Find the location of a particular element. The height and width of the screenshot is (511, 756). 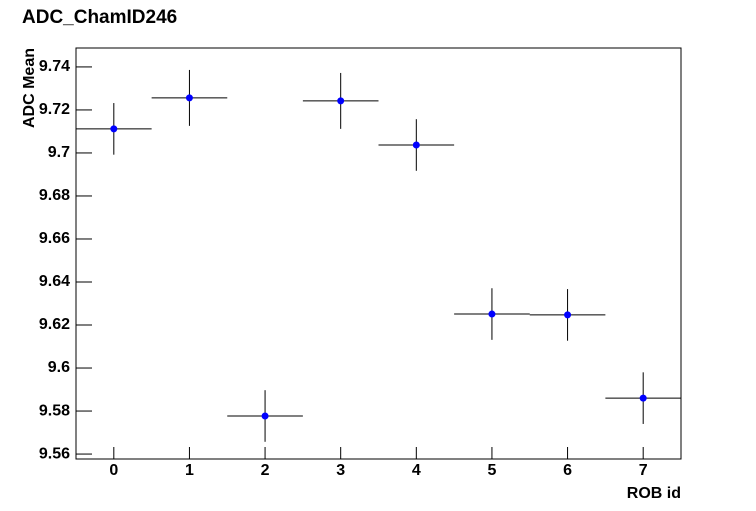

y-axis-label: ADC Mean is located at coordinates (29, 88).